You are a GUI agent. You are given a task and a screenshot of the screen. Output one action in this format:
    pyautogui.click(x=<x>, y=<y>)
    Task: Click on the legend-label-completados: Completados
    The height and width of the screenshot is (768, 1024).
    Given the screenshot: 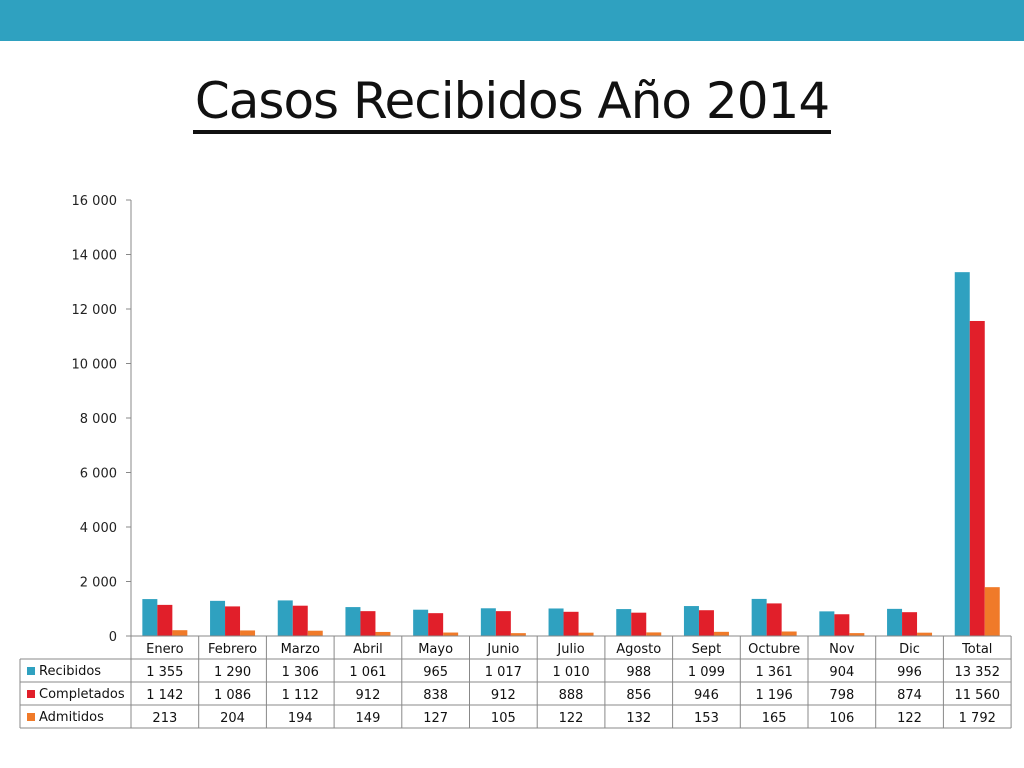 What is the action you would take?
    pyautogui.click(x=82, y=694)
    